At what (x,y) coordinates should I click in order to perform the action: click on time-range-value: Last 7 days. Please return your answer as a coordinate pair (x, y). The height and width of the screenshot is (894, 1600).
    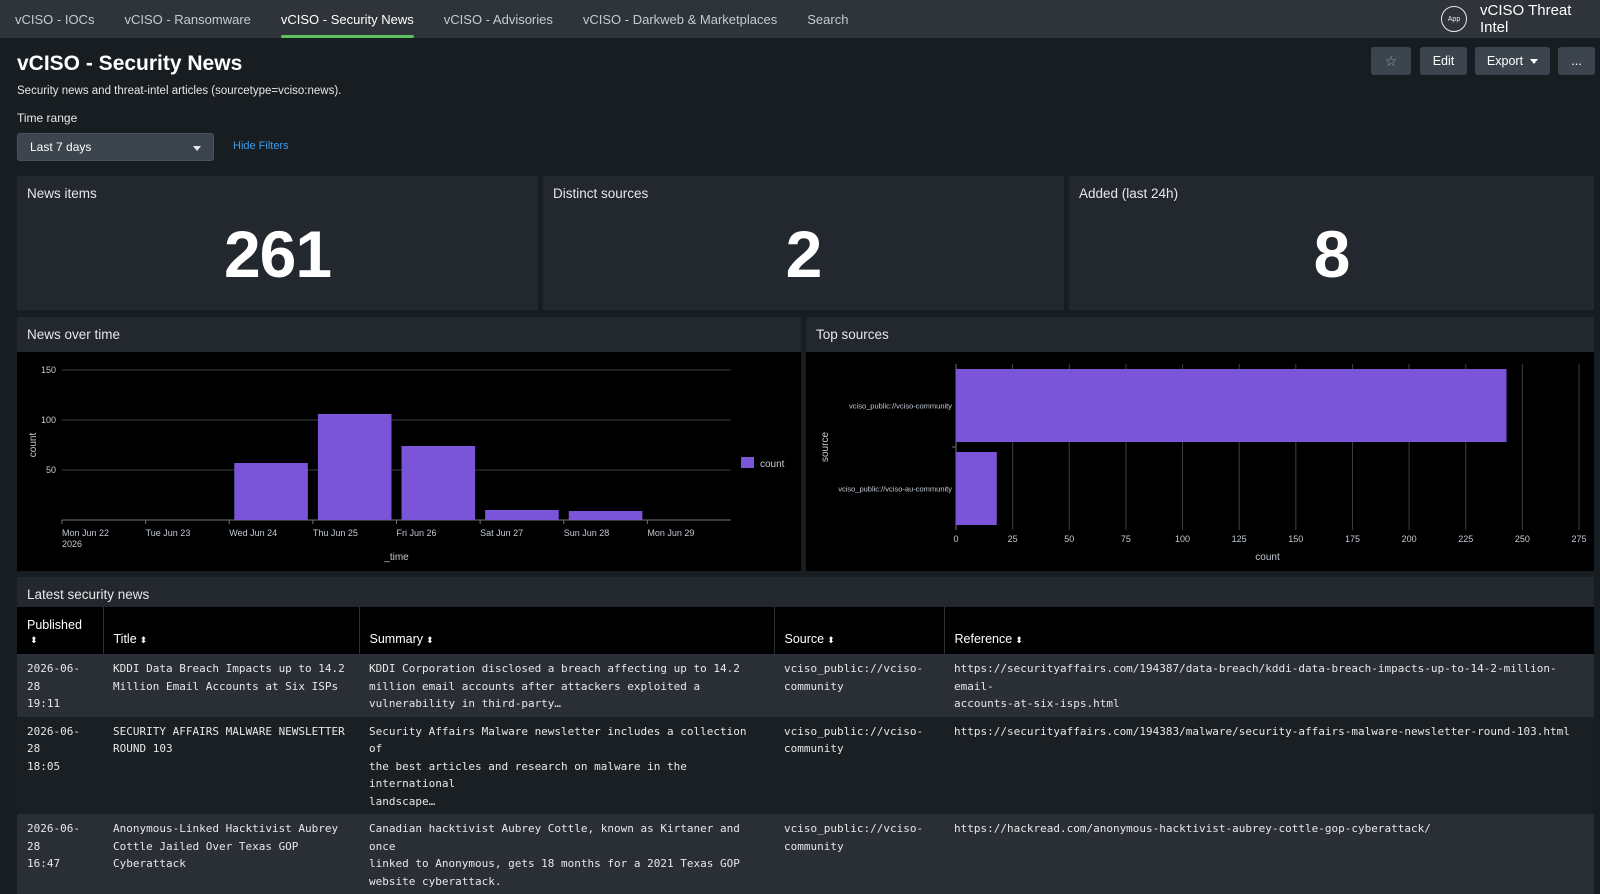
    Looking at the image, I should click on (61, 147).